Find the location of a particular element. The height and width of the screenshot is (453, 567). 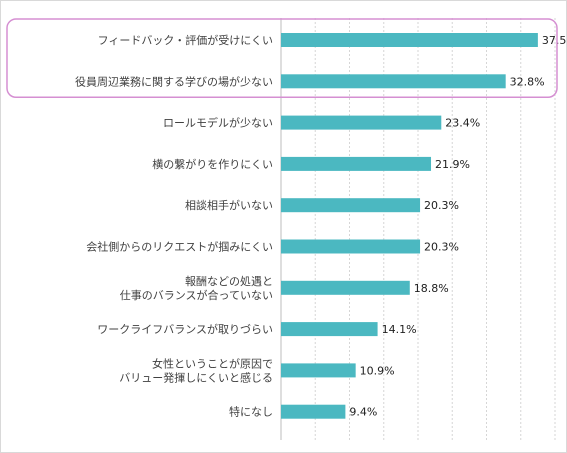

category-label: ロールモデルが少ない is located at coordinates (218, 123).